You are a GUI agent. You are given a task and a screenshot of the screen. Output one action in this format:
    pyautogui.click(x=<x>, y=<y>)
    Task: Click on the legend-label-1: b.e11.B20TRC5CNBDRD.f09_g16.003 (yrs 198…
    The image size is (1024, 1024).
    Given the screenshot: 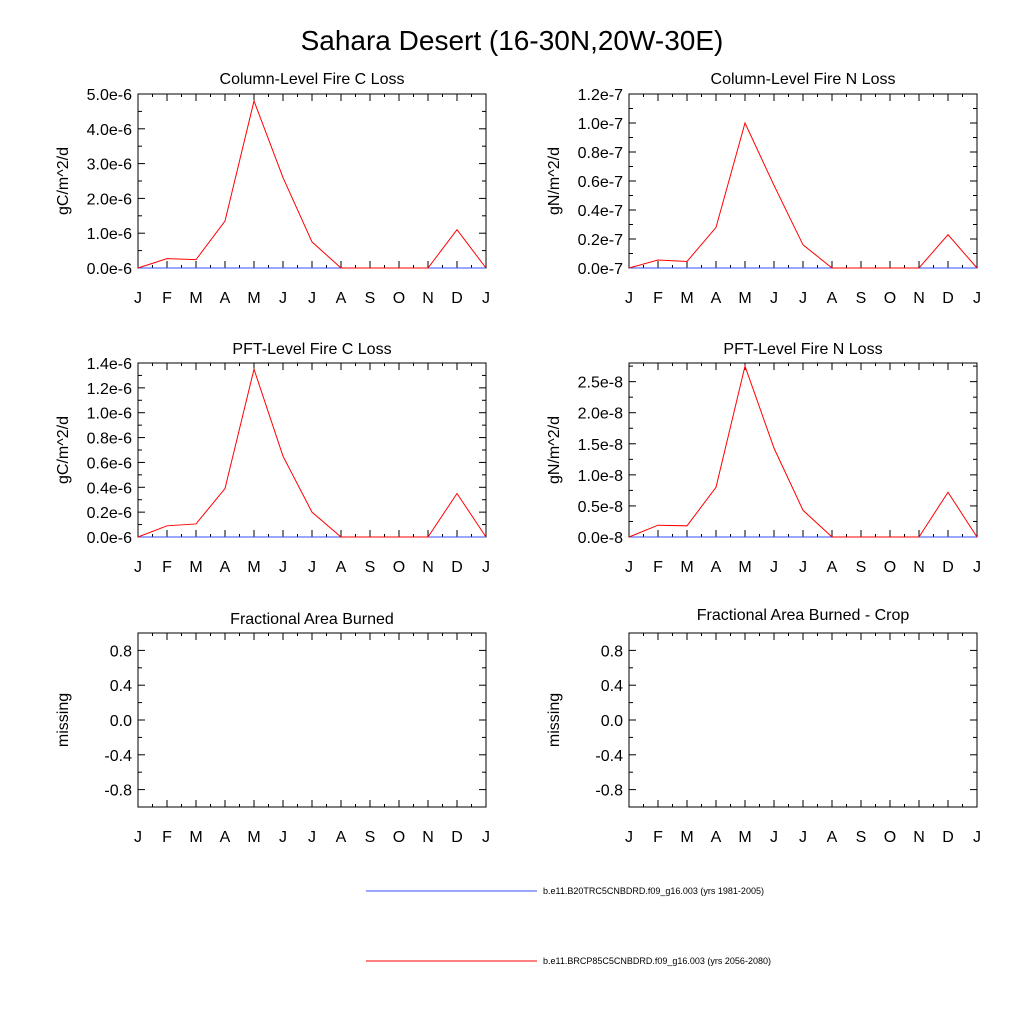 What is the action you would take?
    pyautogui.click(x=653, y=891)
    